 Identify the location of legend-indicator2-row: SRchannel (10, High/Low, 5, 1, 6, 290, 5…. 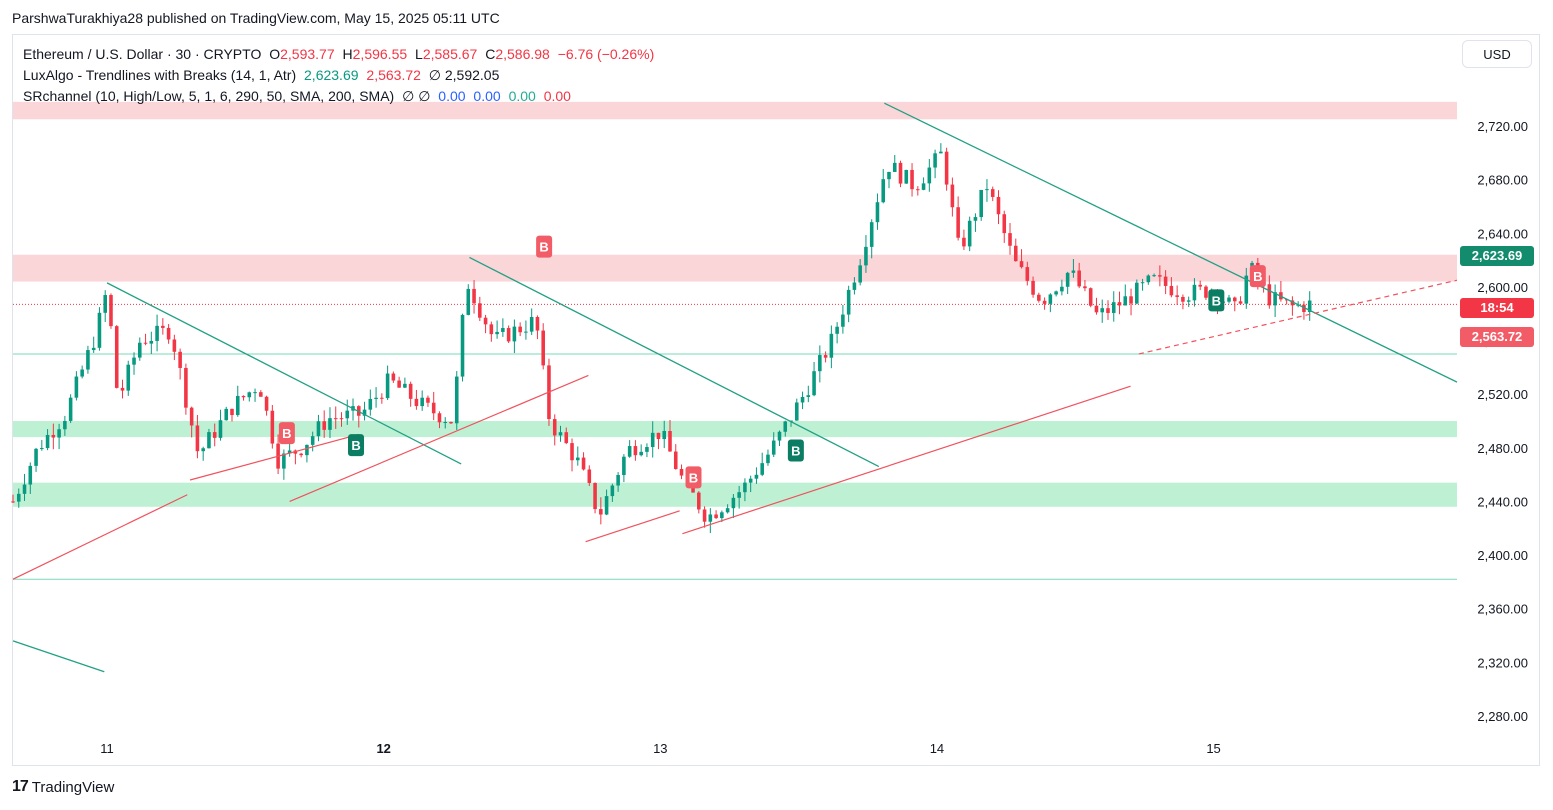
(338, 96).